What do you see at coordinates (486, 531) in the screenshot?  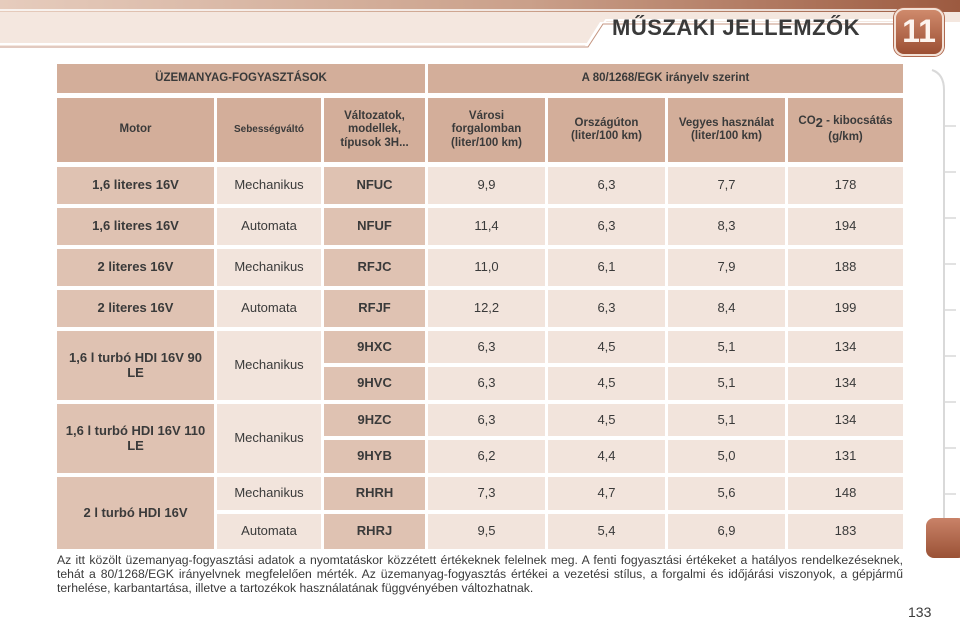 I see `city-value: 9,5` at bounding box center [486, 531].